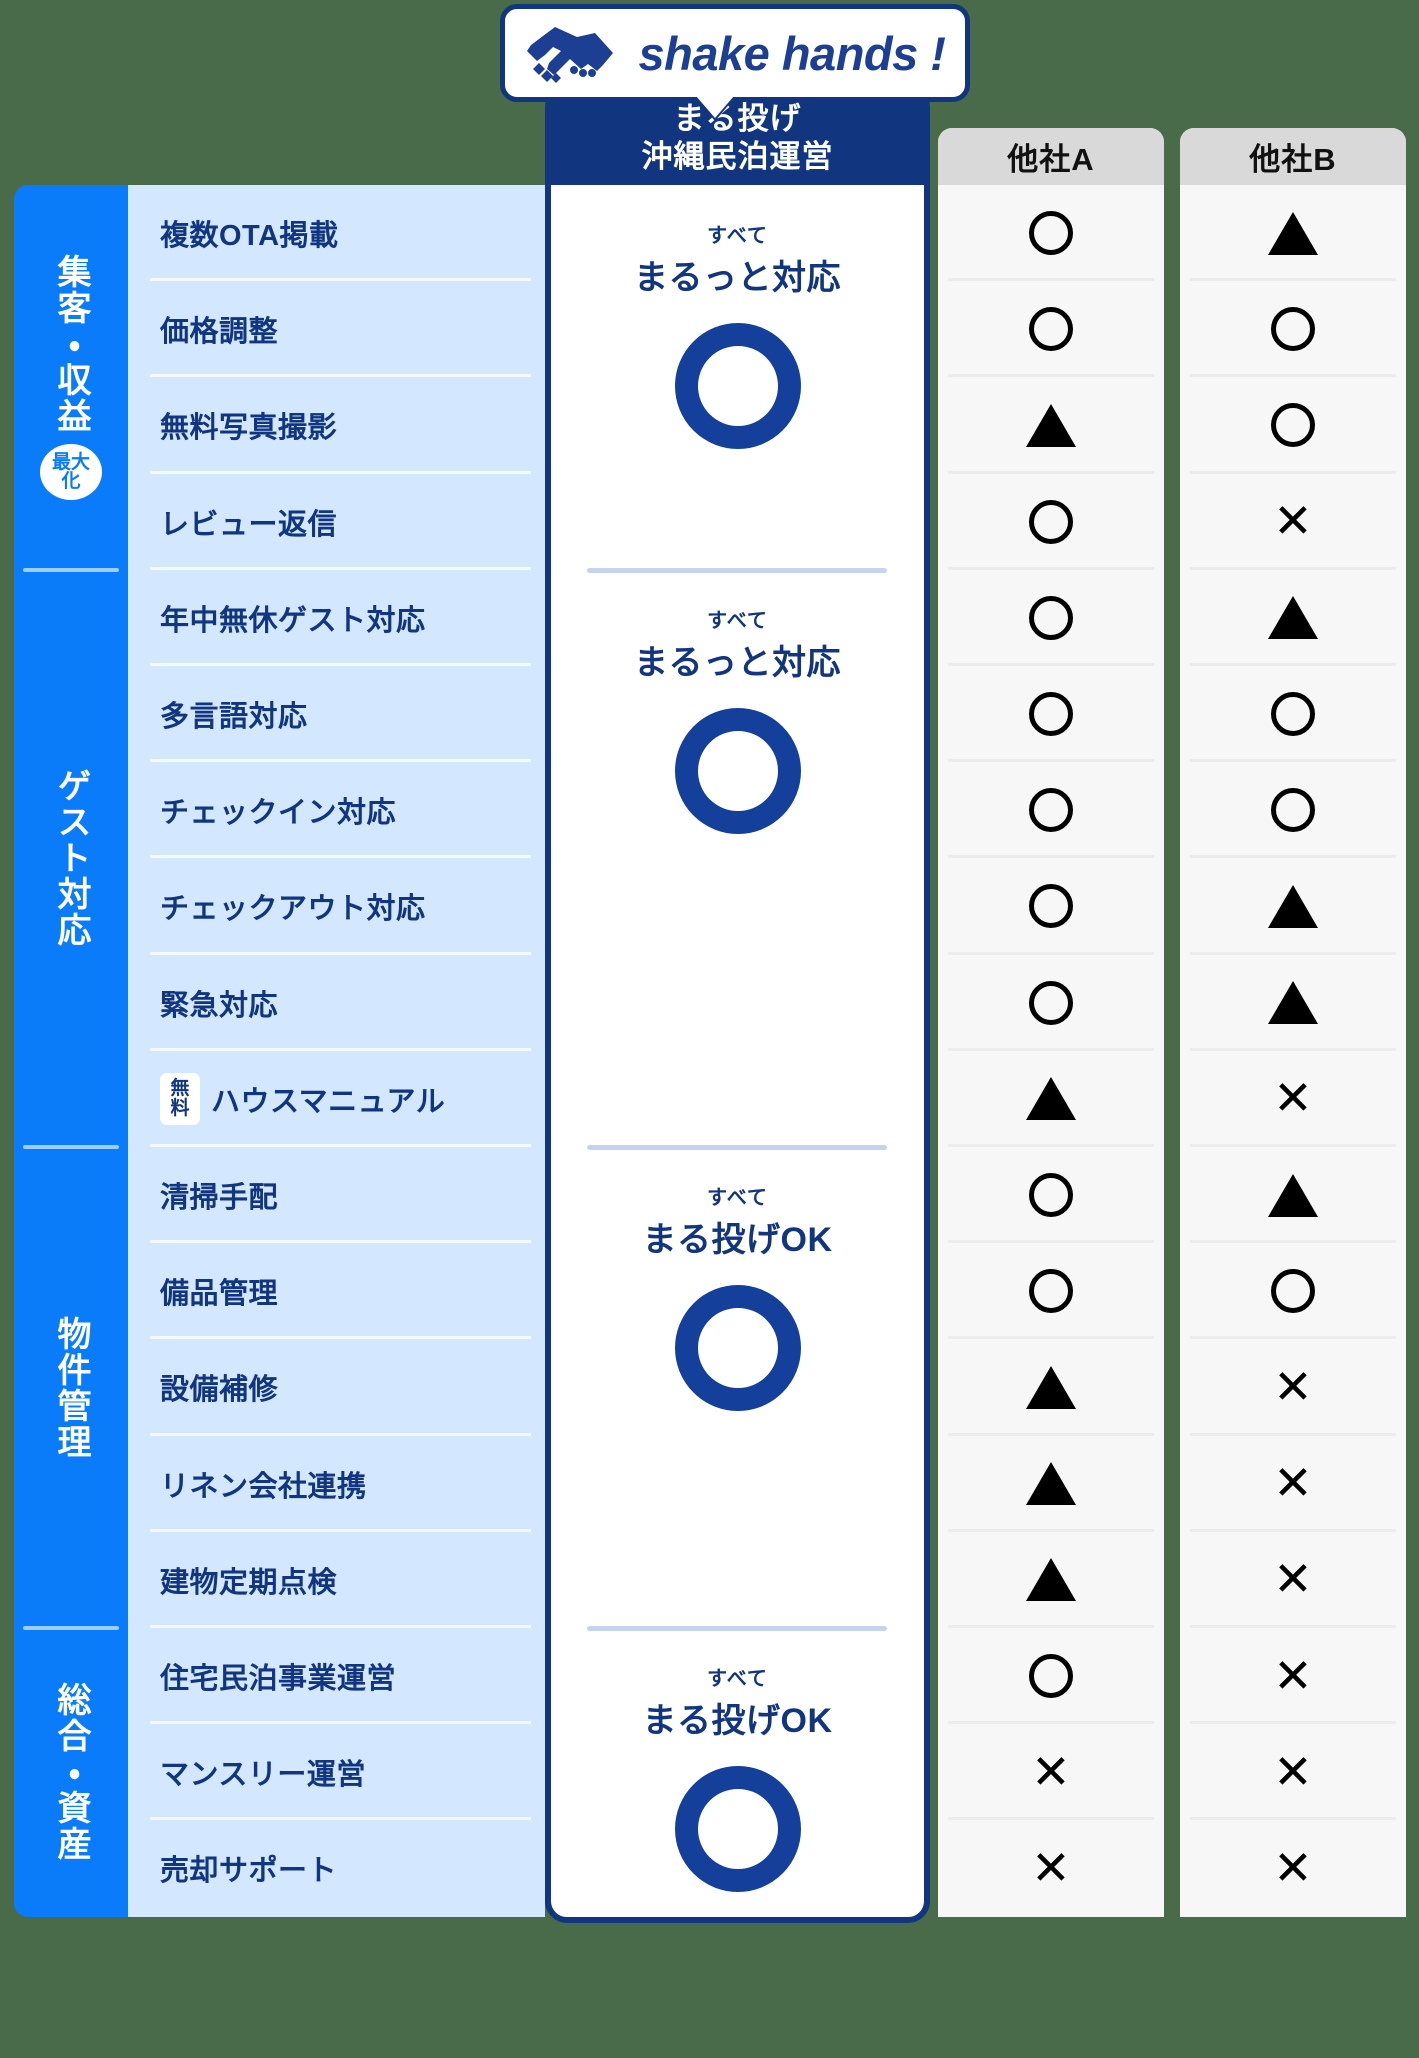  I want to click on feature-label: チェックアウト対応, so click(293, 909).